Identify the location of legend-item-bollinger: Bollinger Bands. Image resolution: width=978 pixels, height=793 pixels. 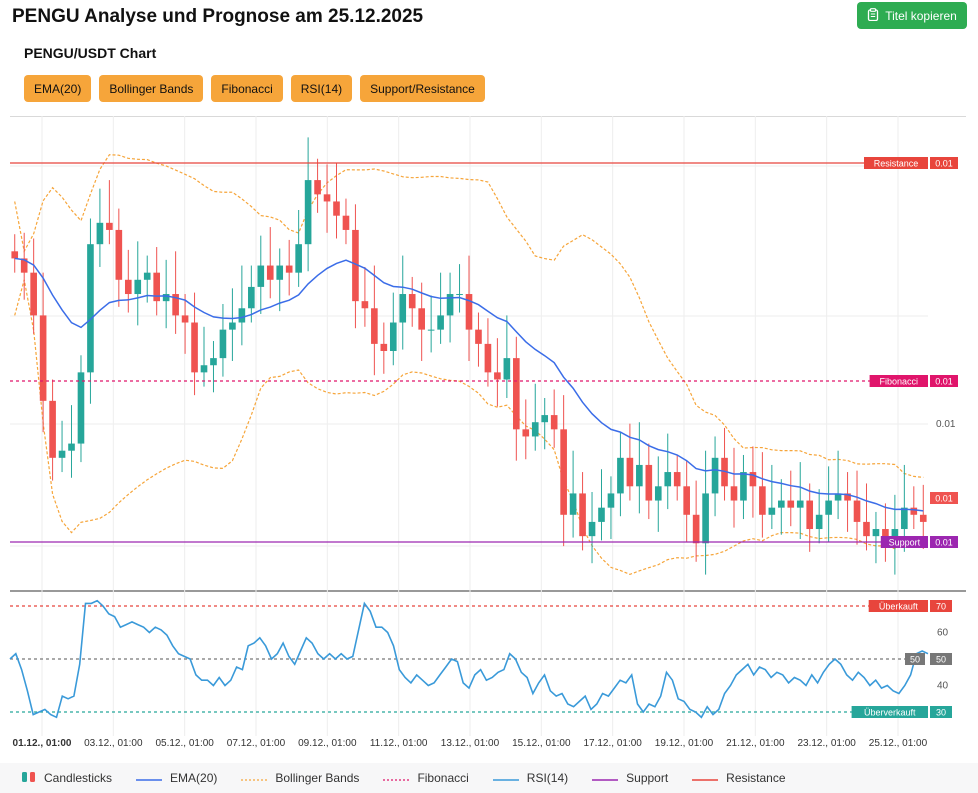
(300, 778).